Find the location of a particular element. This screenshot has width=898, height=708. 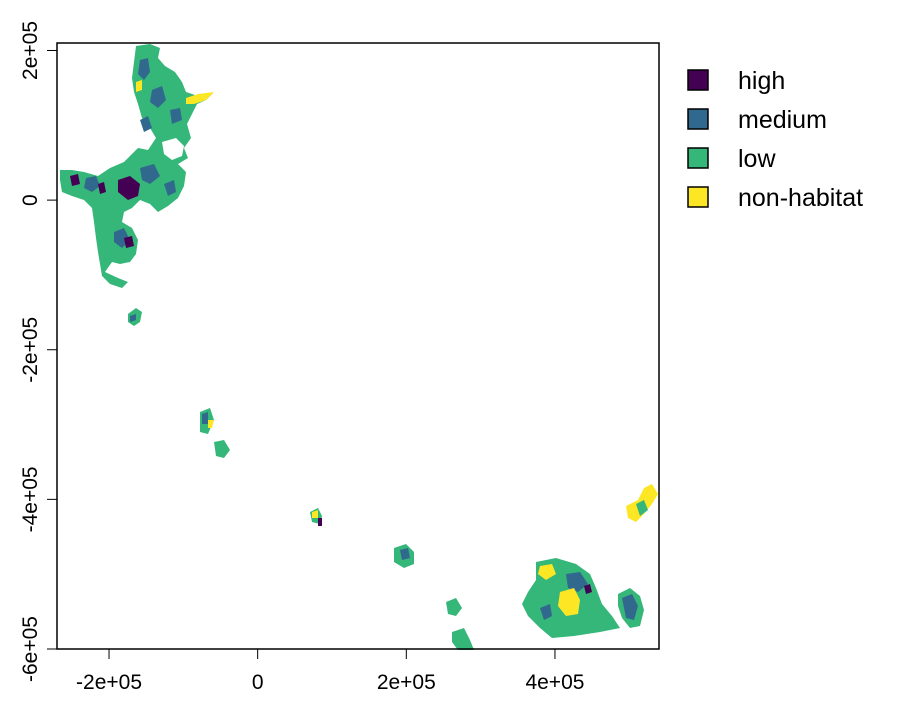

legend-entry: non-habitat is located at coordinates (775, 198).